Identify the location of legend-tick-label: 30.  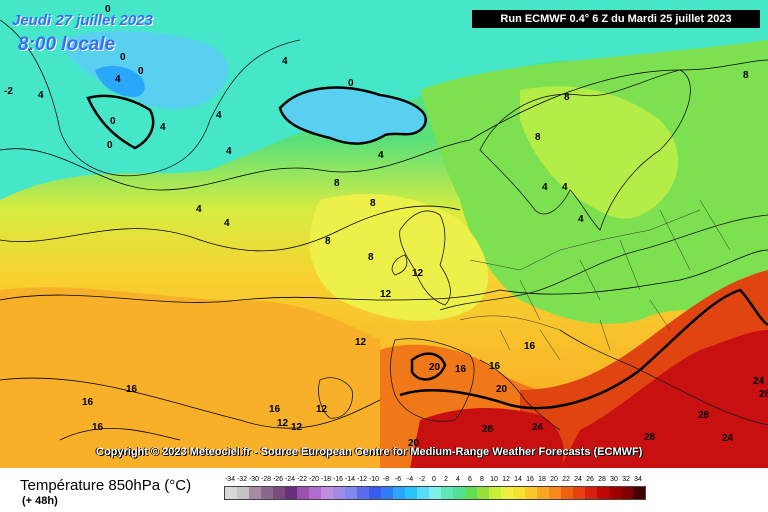
(614, 479).